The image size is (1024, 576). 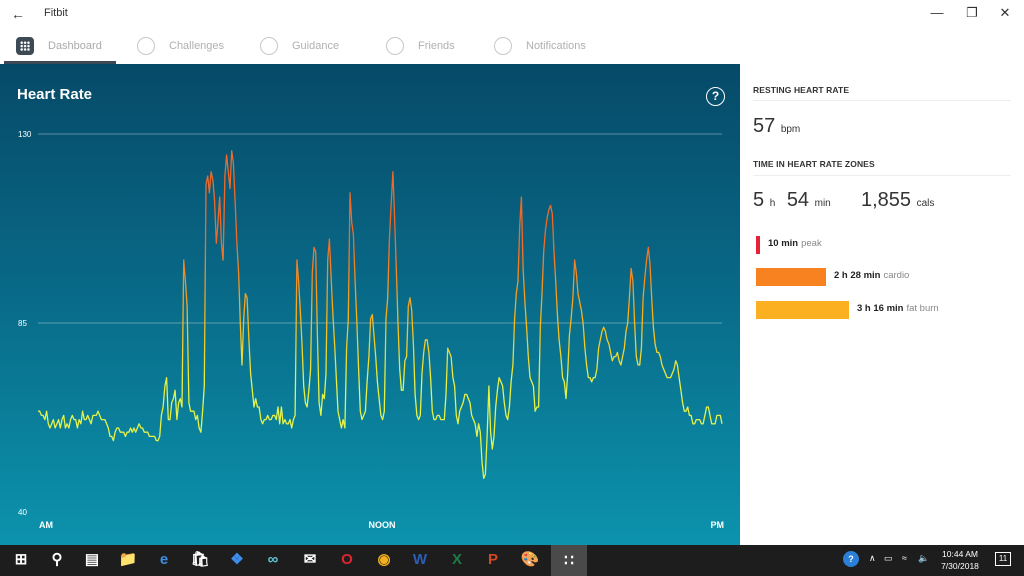 What do you see at coordinates (857, 275) in the screenshot?
I see `zone-time: 2 h 28 min` at bounding box center [857, 275].